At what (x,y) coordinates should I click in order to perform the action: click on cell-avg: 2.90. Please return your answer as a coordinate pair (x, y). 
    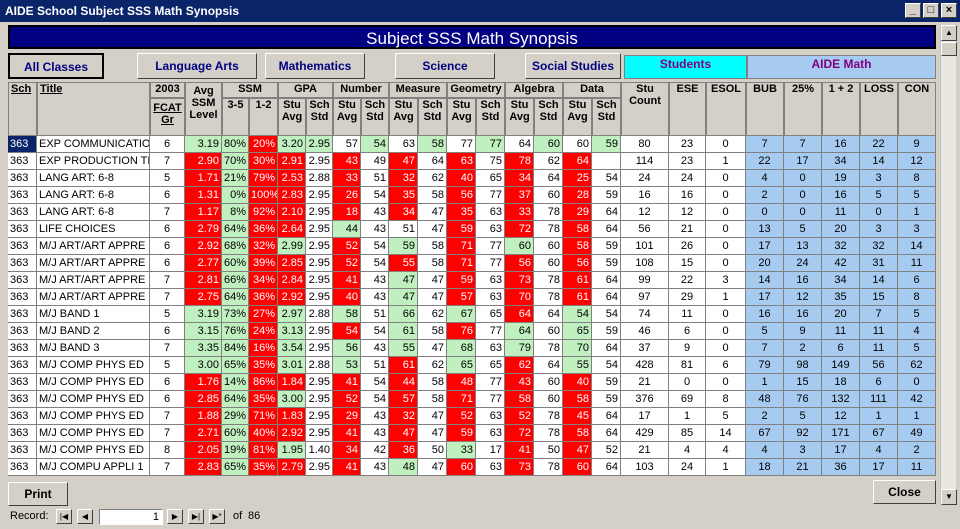
    Looking at the image, I should click on (203, 161).